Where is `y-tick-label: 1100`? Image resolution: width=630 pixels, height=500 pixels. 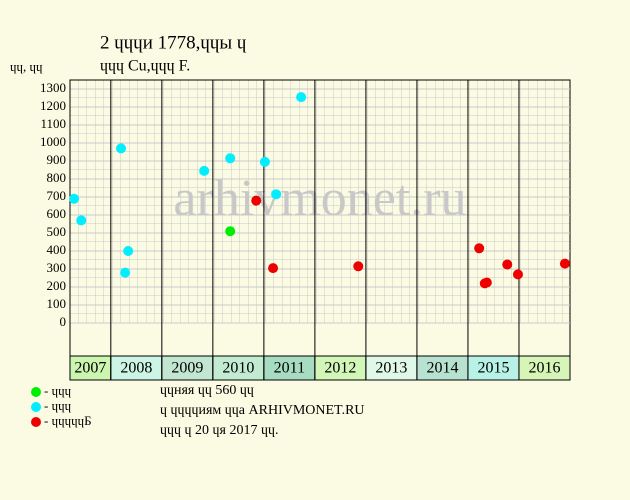
y-tick-label: 1100 is located at coordinates (53, 123).